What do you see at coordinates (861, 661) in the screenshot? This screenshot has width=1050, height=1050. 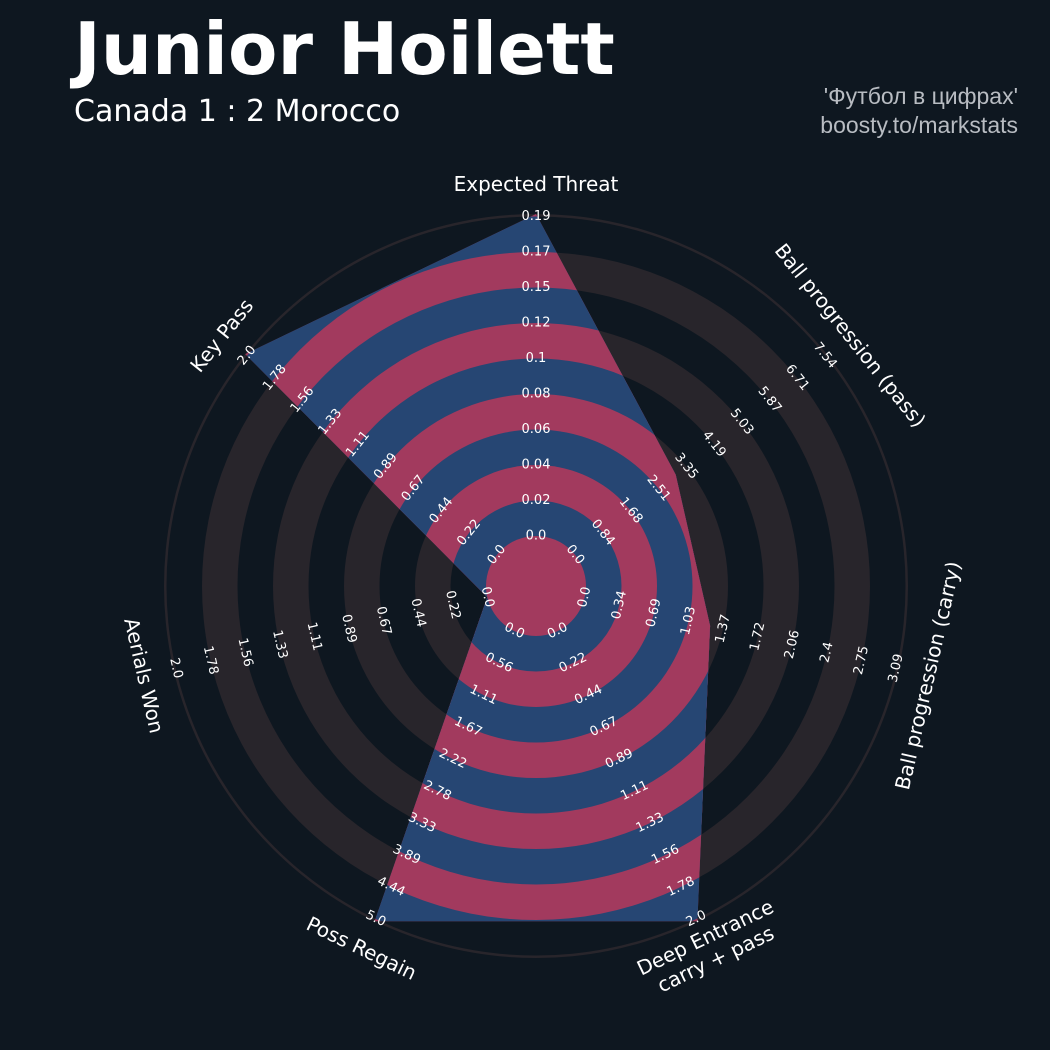 I see `tick-label: 2.75` at bounding box center [861, 661].